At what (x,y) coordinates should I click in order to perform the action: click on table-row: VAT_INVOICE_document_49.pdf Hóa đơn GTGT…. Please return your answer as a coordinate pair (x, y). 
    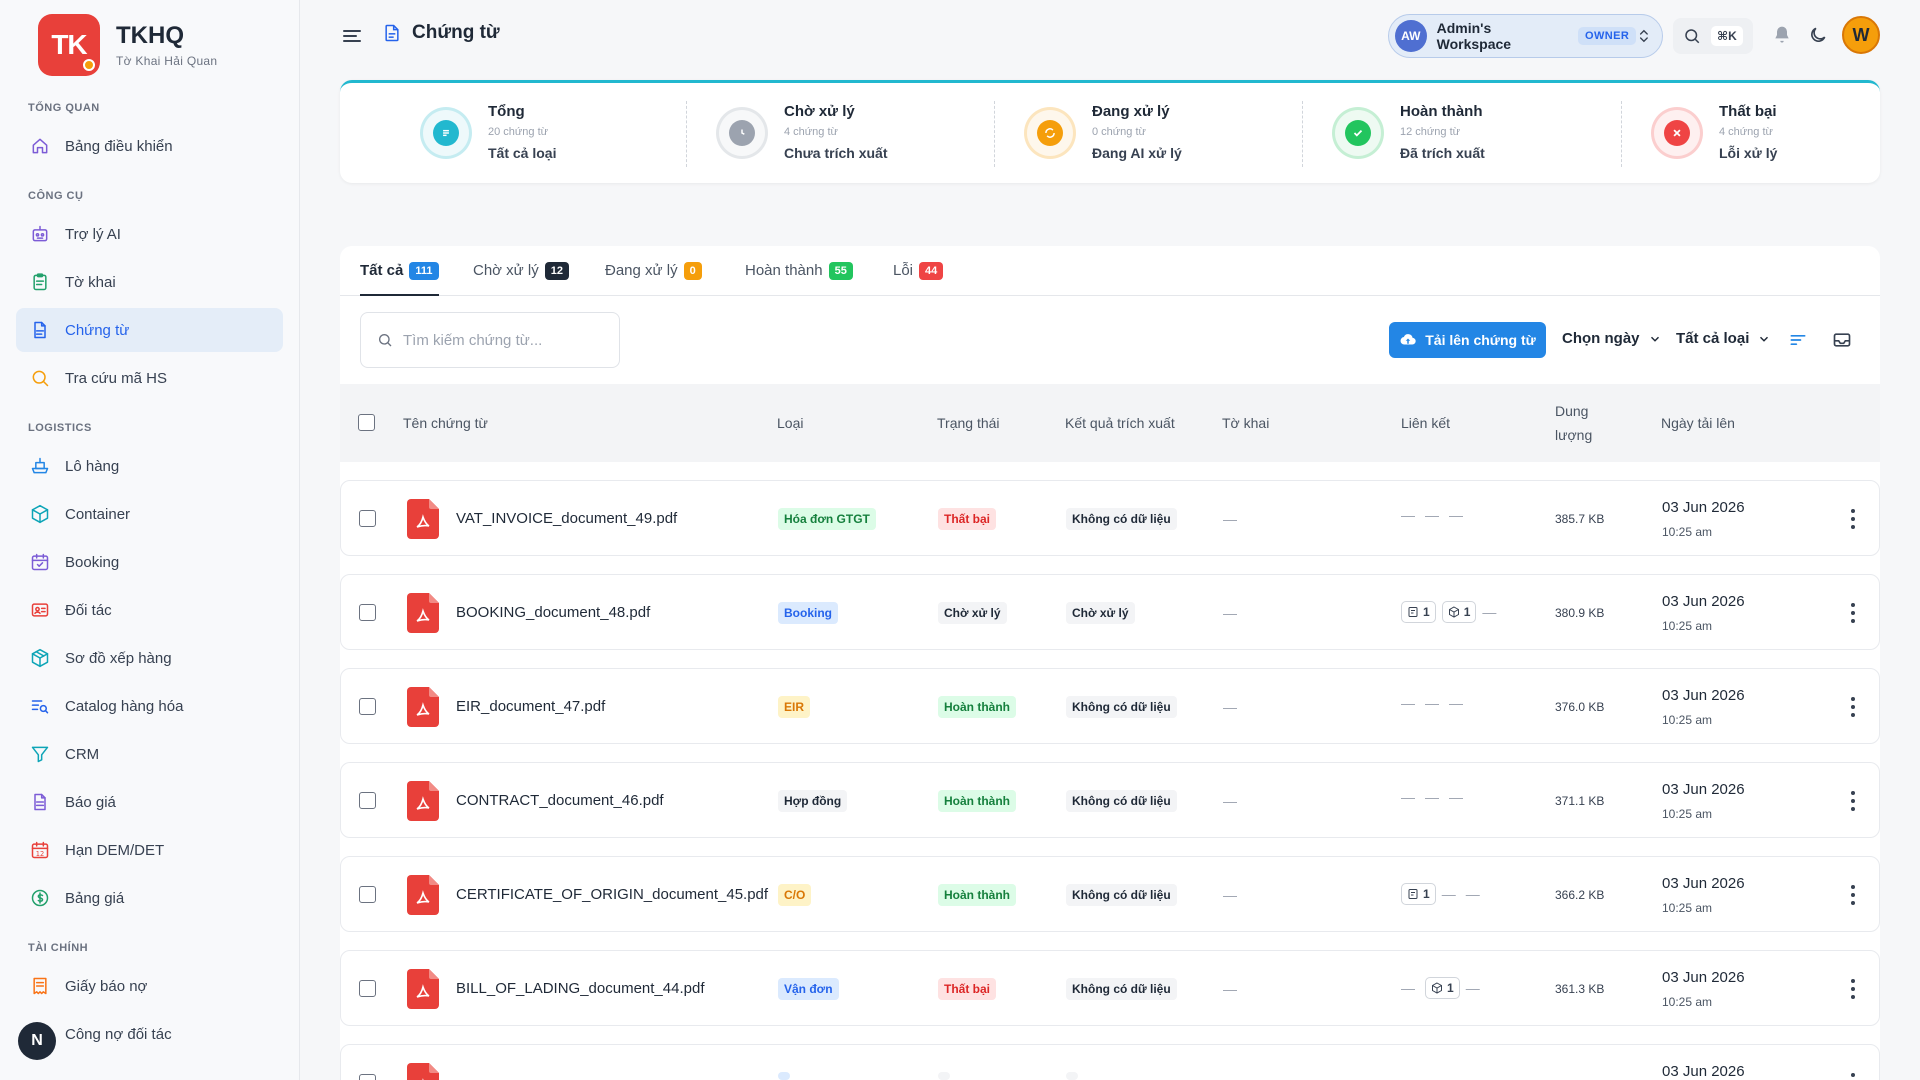
    Looking at the image, I should click on (1110, 518).